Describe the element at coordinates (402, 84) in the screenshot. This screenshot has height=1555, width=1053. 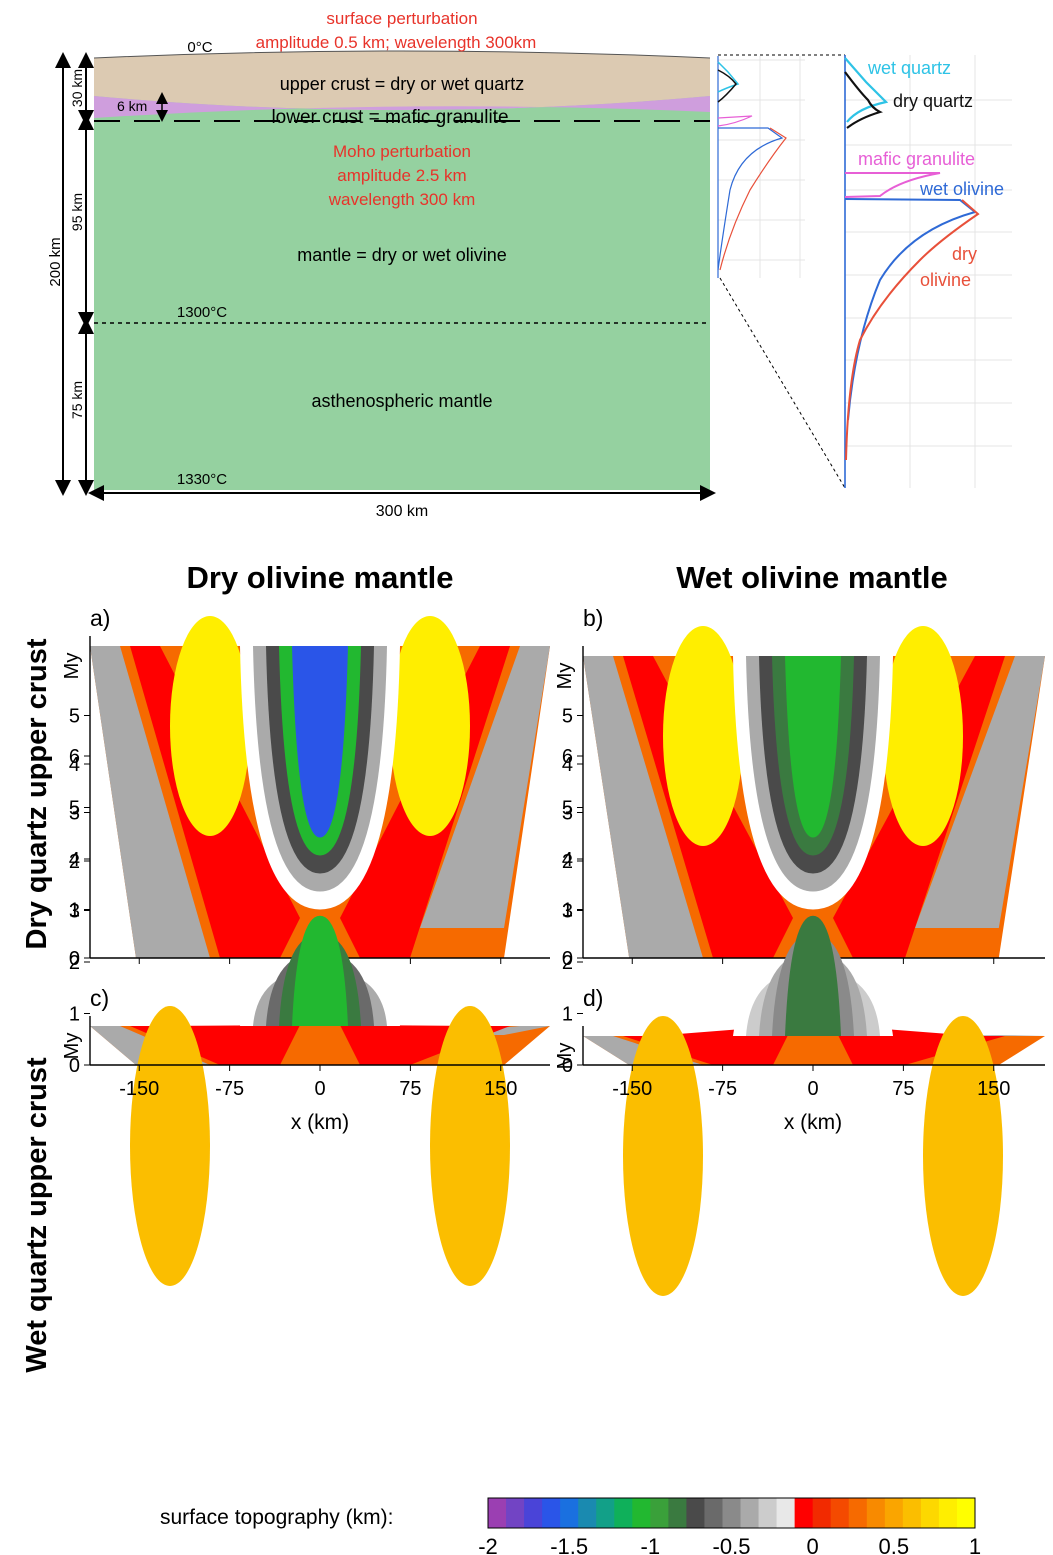
I see `upper-crust-label: upper crust = dry or wet quartz` at that location.